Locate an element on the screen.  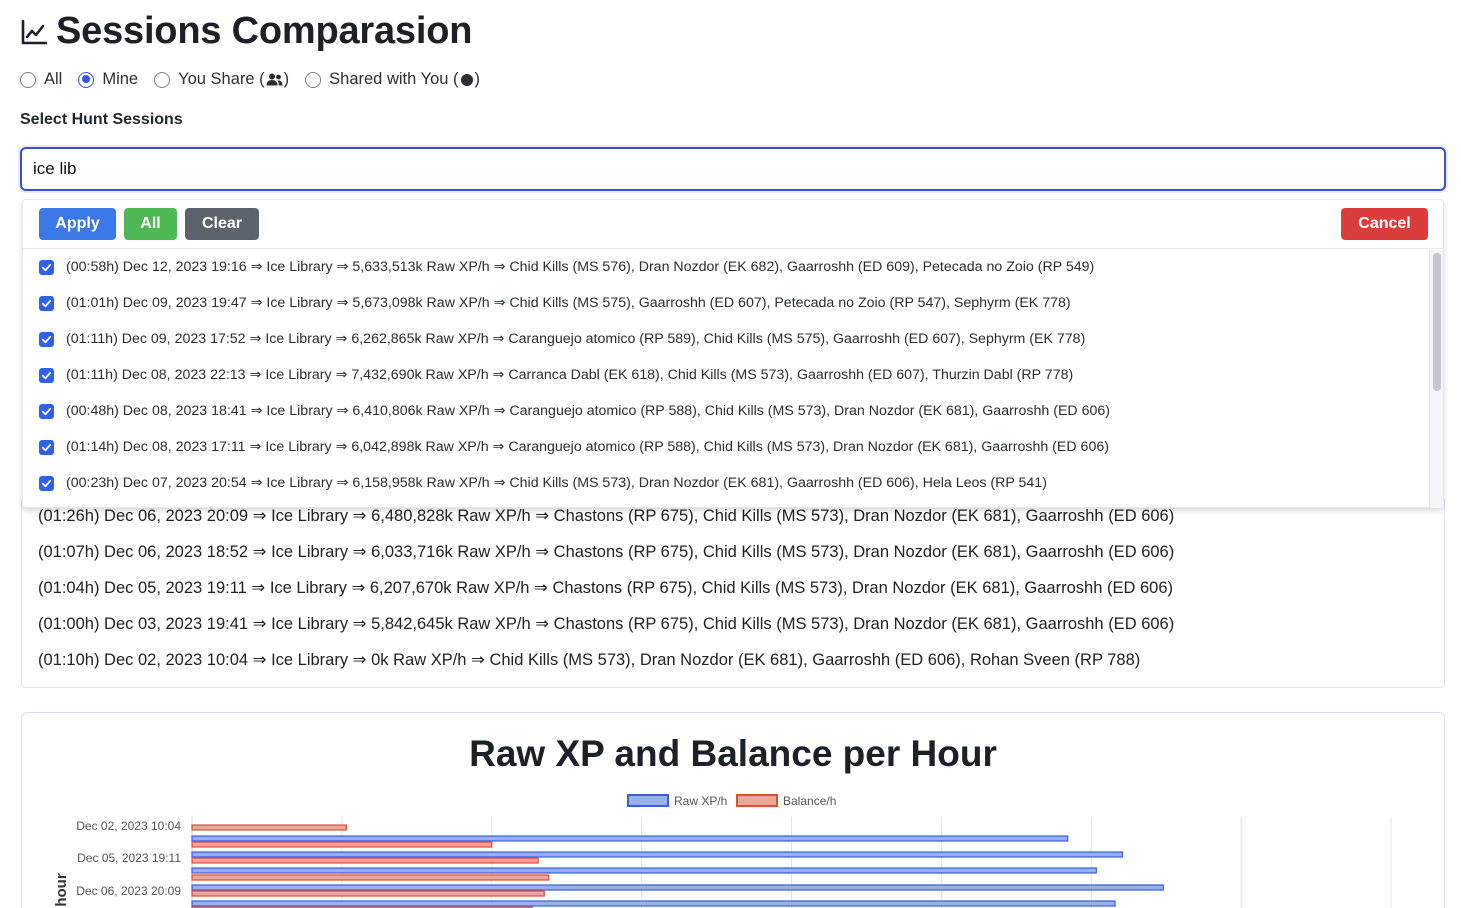
filter-you-share-radio is located at coordinates (162, 79).